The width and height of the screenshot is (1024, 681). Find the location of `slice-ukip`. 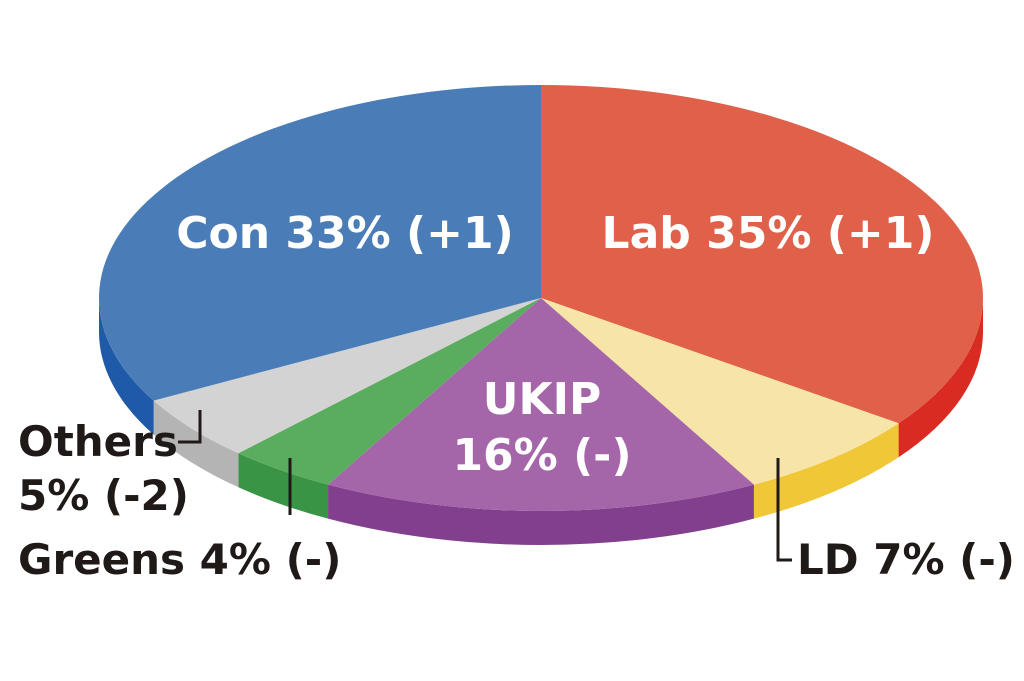

slice-ukip is located at coordinates (541, 404).